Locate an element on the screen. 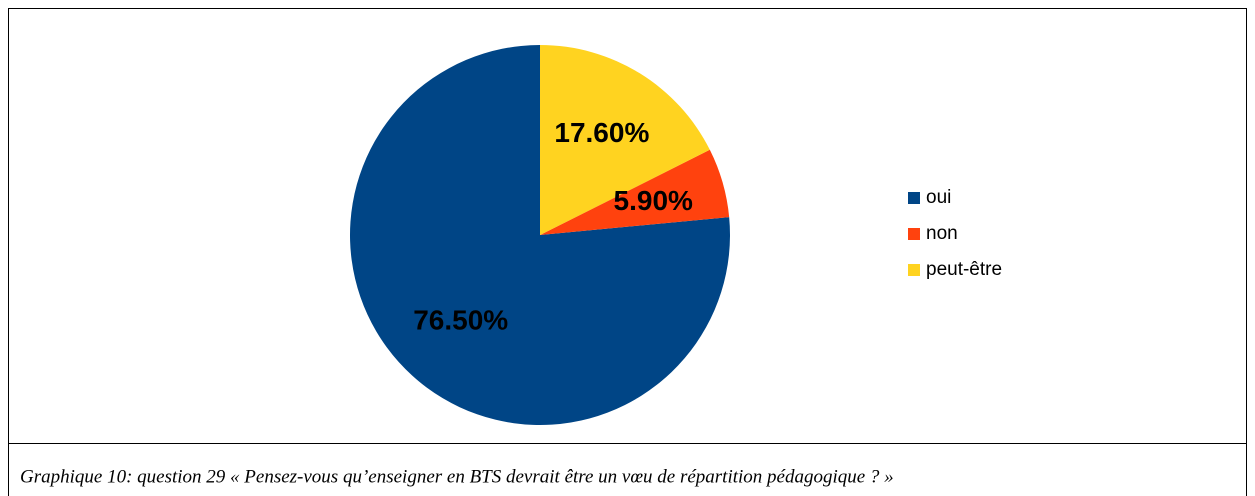 Image resolution: width=1255 pixels, height=496 pixels. legend-label: non is located at coordinates (942, 233).